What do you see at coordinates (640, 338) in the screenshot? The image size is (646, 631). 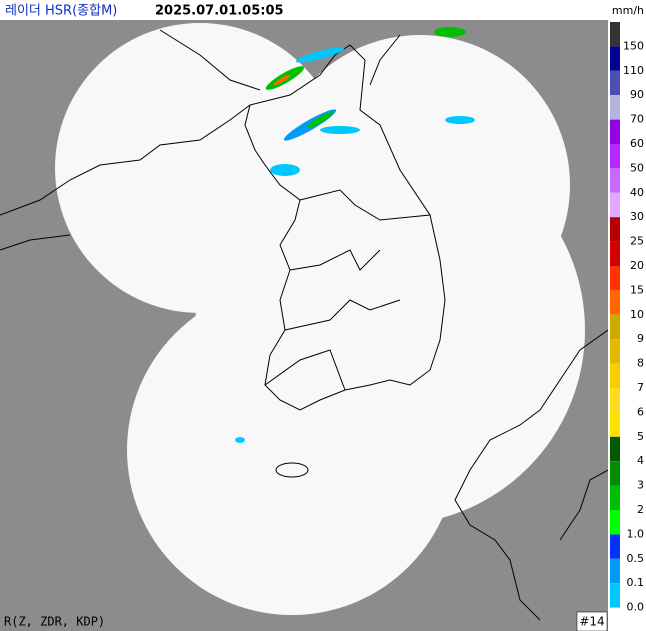 I see `legend-label: 9` at bounding box center [640, 338].